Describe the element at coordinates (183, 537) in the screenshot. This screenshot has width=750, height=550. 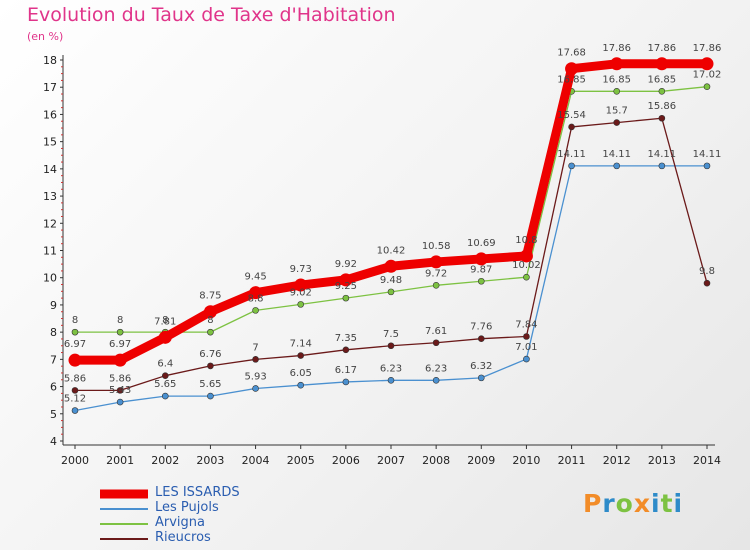
I see `legend-label: Rieucros` at that location.